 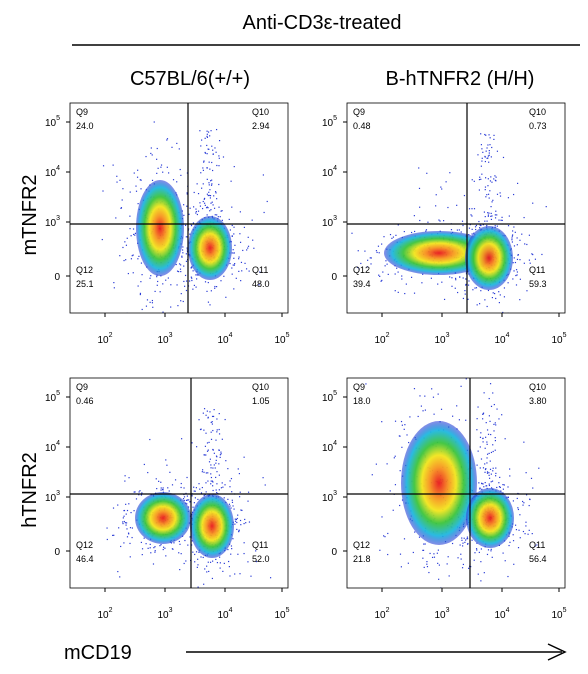 I want to click on quadrant-name: Q9, so click(x=82, y=112).